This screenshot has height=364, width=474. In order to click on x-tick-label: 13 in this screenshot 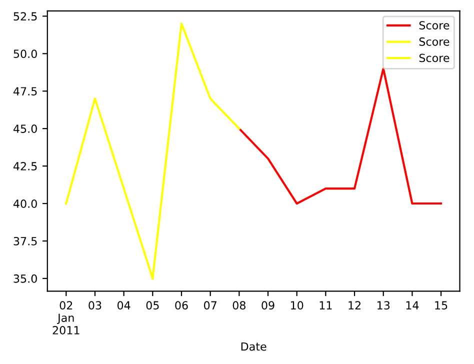, I will do `click(384, 305)`.